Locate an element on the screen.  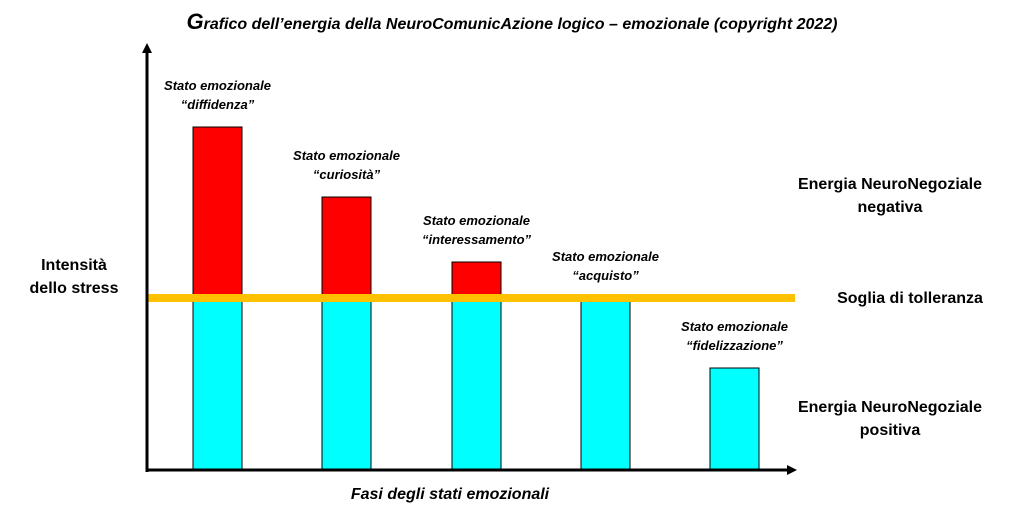
bar-label-line2-5: “fidelizzazione” is located at coordinates (734, 345).